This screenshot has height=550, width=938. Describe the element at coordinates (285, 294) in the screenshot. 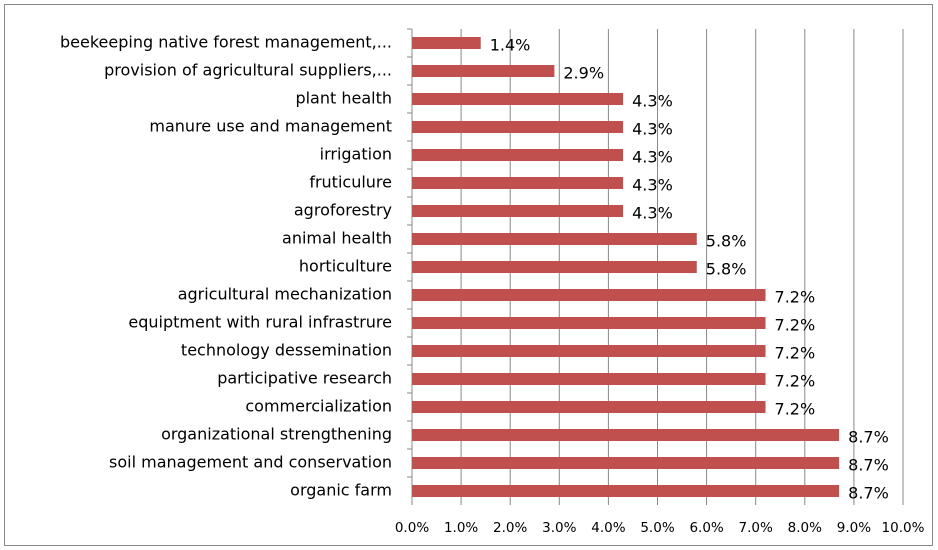

I see `y-tick-label: agricultural mechanization` at that location.